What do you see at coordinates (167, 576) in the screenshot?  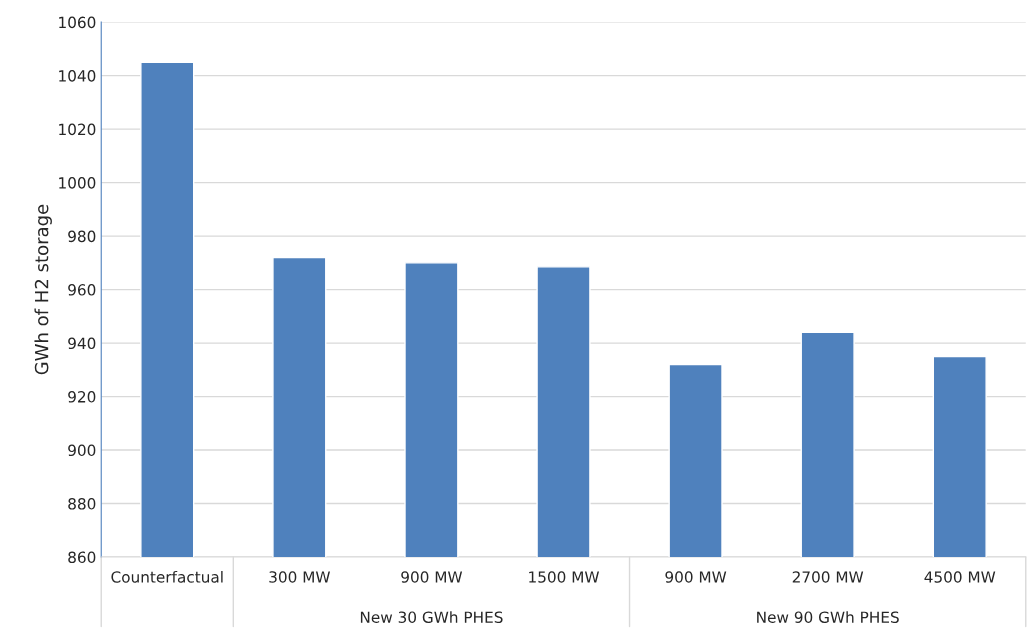 I see `x-tick-label: Counterfactual` at bounding box center [167, 576].